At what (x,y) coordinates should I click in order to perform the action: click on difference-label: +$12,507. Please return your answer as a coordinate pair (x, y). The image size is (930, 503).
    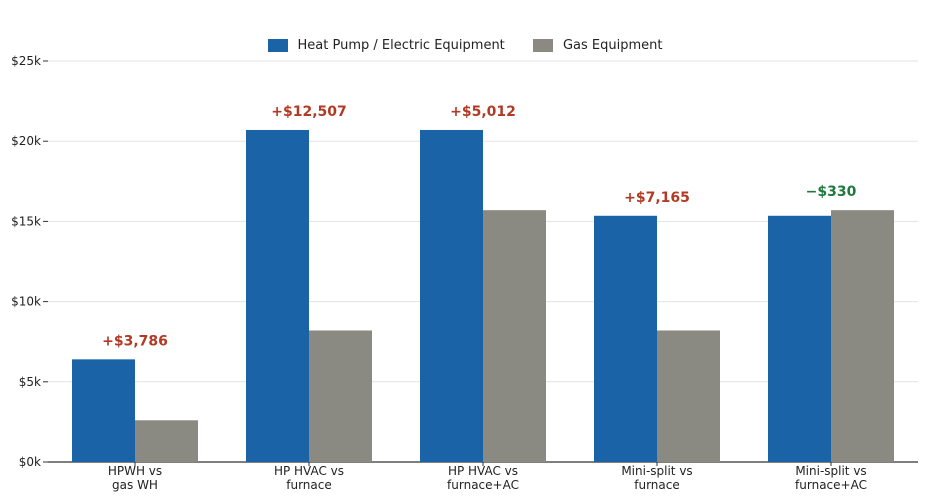
    Looking at the image, I should click on (309, 112).